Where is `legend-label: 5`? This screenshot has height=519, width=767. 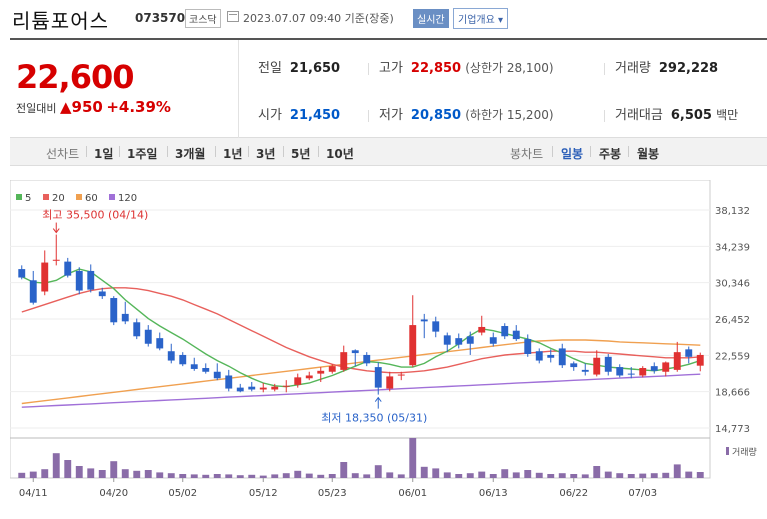 legend-label: 5 is located at coordinates (28, 198).